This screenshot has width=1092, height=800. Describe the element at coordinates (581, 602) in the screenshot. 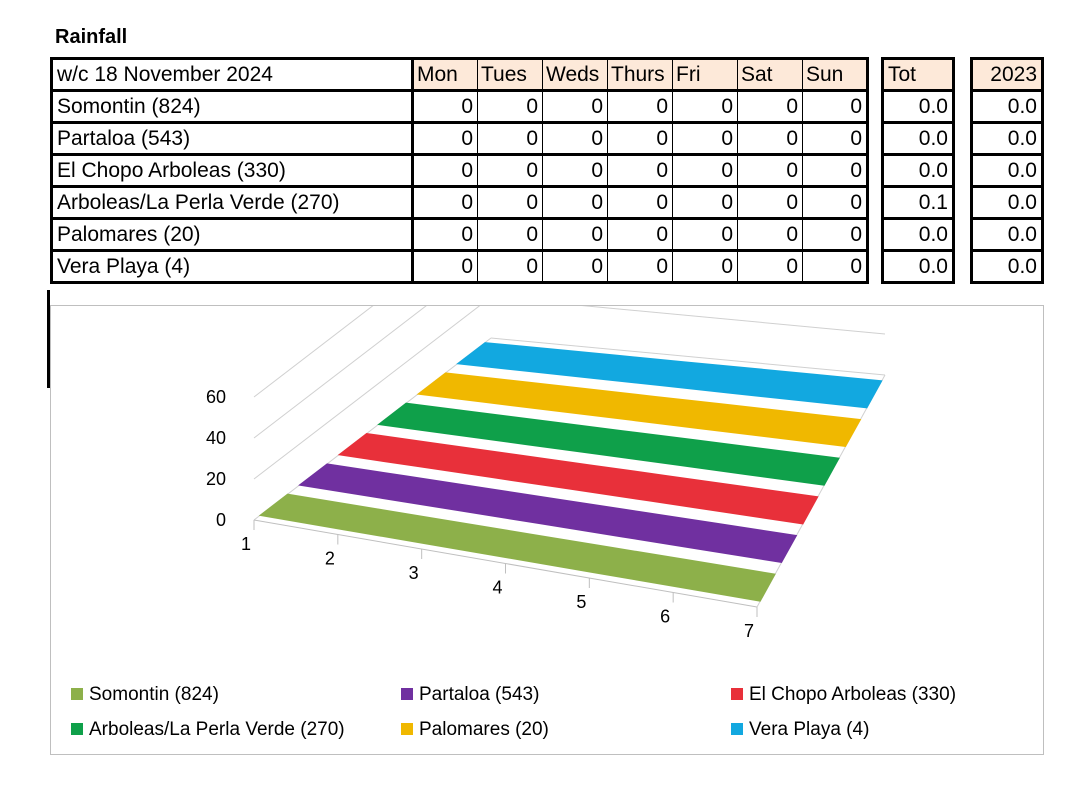

I see `x-tick-label: 5` at that location.